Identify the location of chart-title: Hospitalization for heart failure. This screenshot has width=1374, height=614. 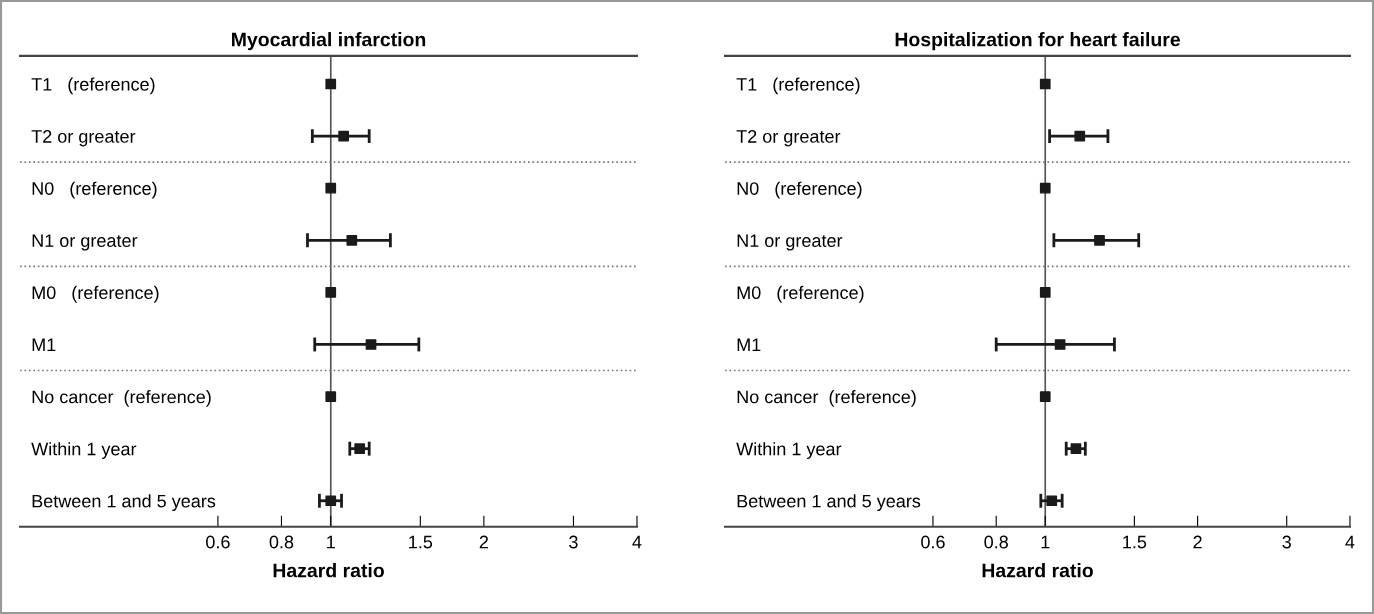
(1037, 41).